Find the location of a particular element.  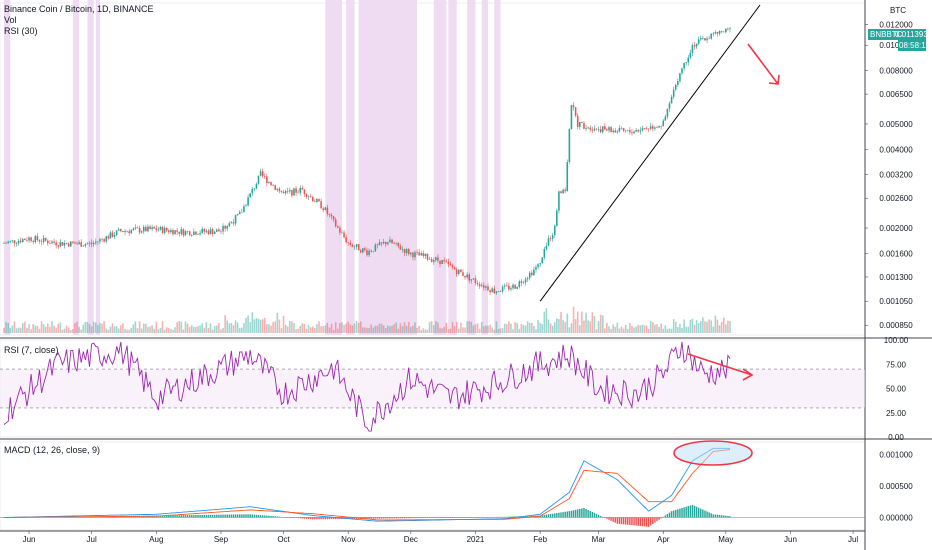

macd-tick-label: 0.001000 is located at coordinates (896, 455).